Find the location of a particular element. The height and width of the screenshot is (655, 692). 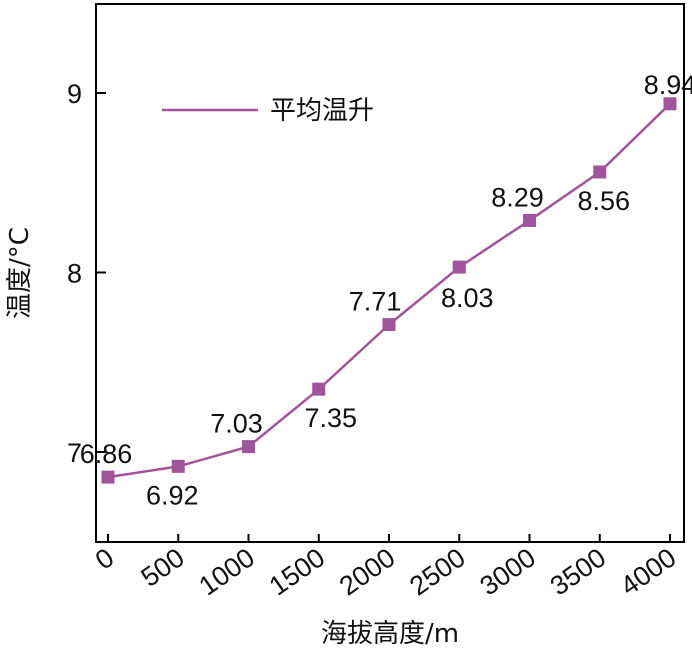

data-value-label: 8.56 is located at coordinates (603, 201).